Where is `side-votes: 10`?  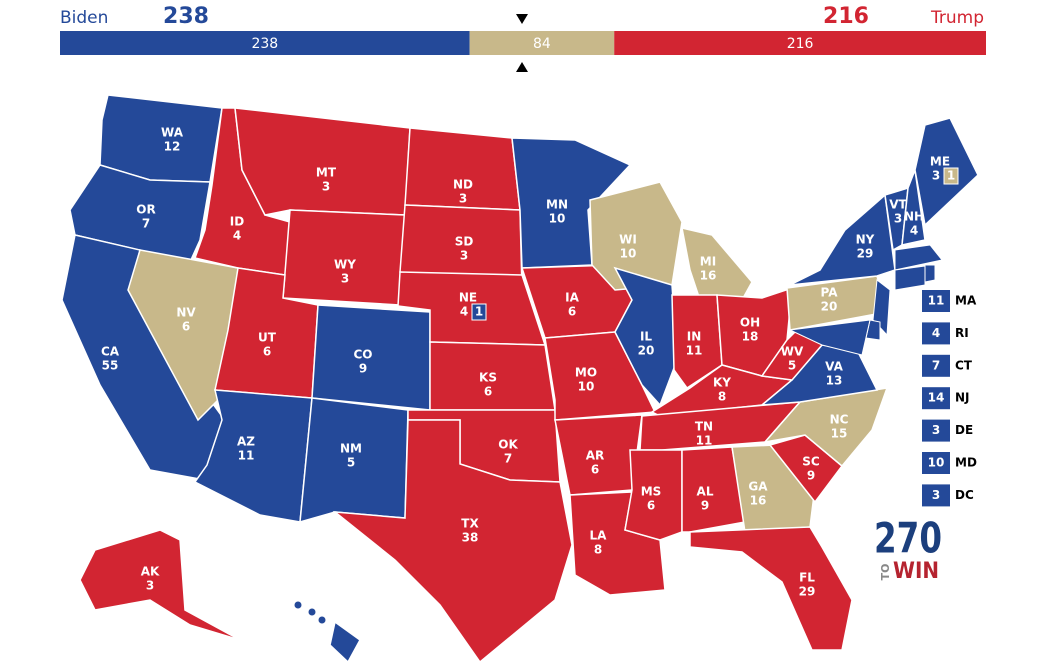
side-votes: 10 is located at coordinates (936, 463).